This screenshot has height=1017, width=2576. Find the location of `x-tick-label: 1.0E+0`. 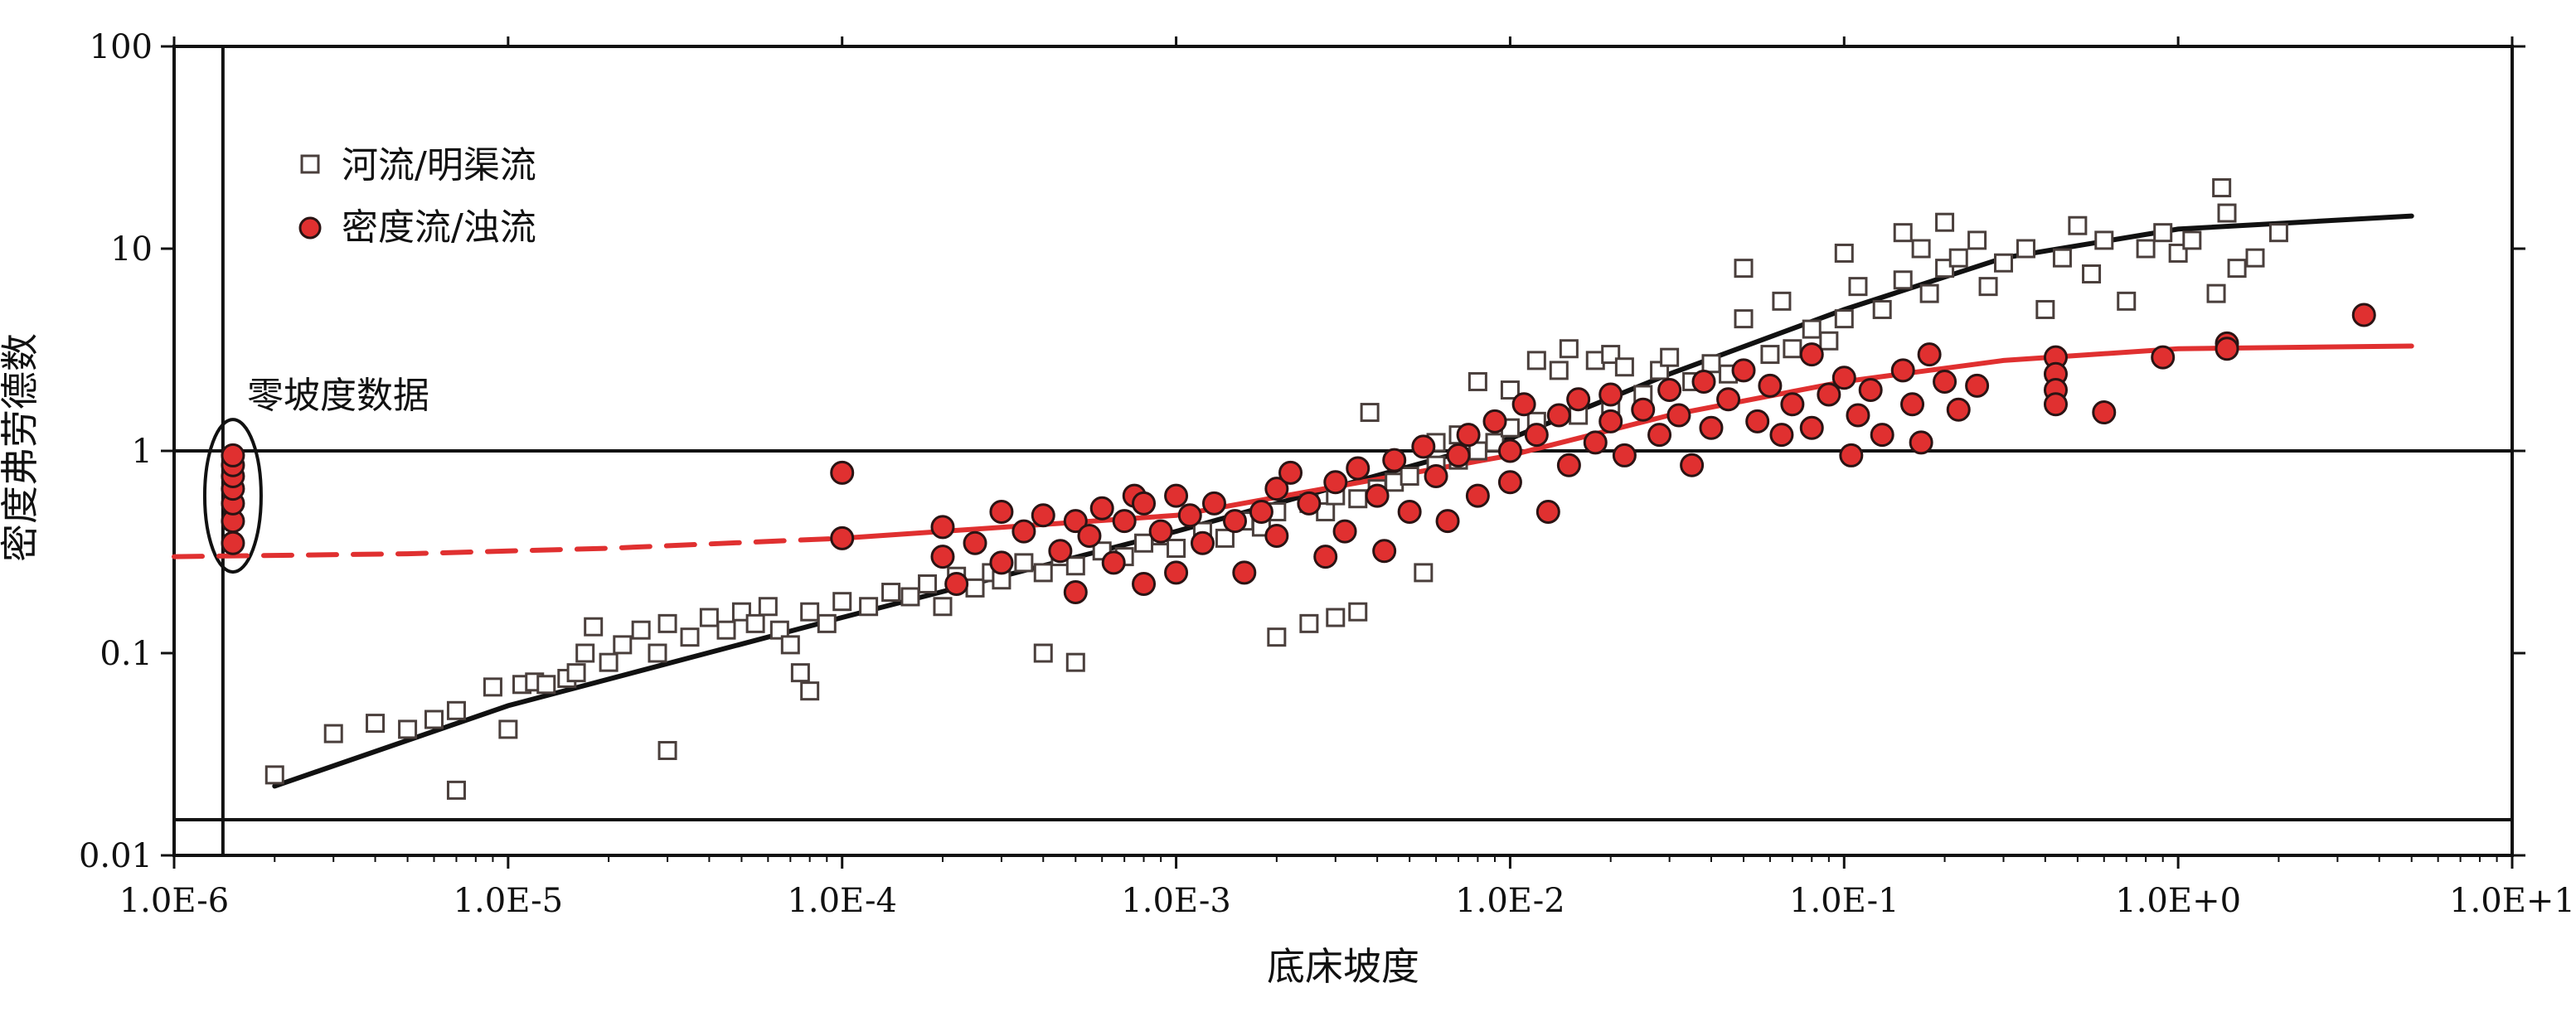

x-tick-label: 1.0E+0 is located at coordinates (2178, 901).